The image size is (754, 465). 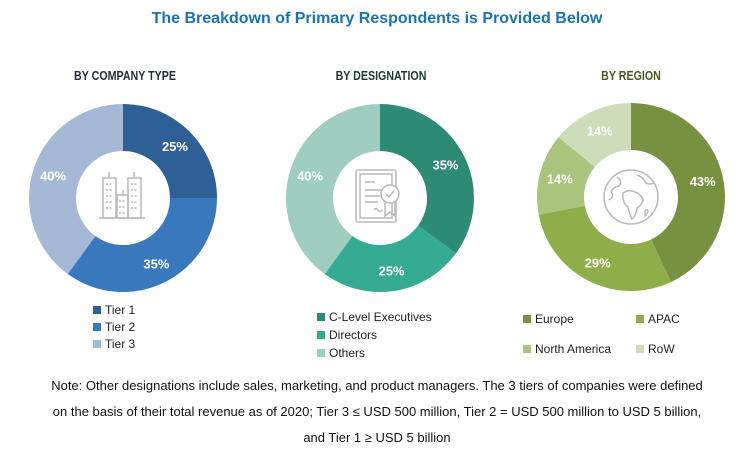 I want to click on designation-legend: C-Level Executives Directors Others, so click(x=374, y=335).